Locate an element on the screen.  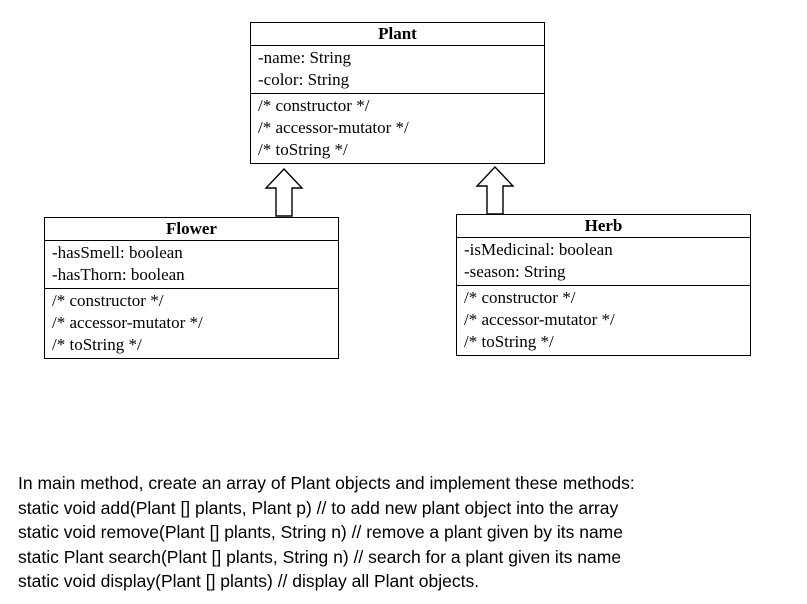
class-name: Plant is located at coordinates (397, 34).